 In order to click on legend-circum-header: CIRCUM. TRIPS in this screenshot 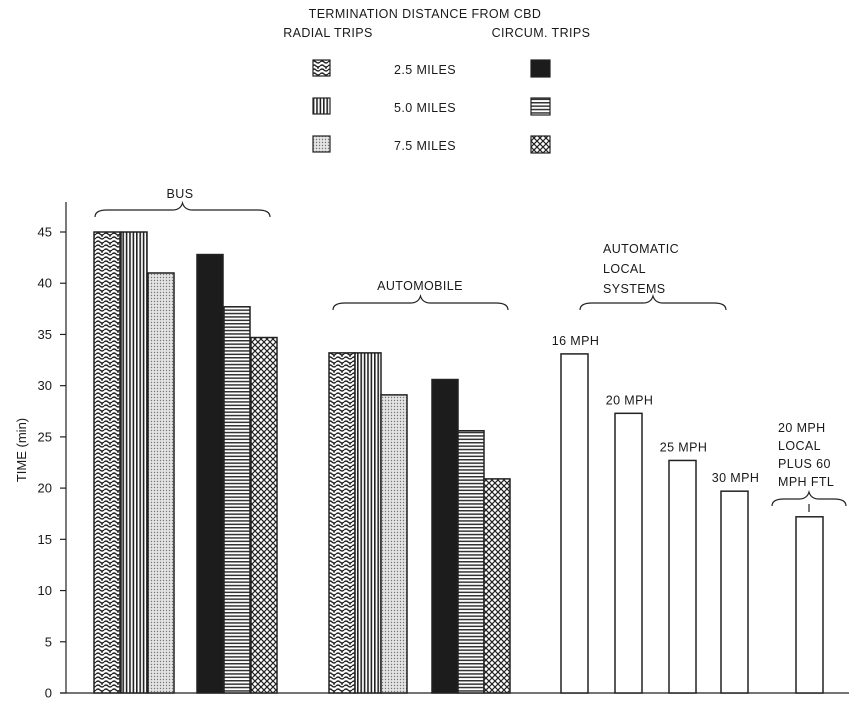, I will do `click(541, 33)`.